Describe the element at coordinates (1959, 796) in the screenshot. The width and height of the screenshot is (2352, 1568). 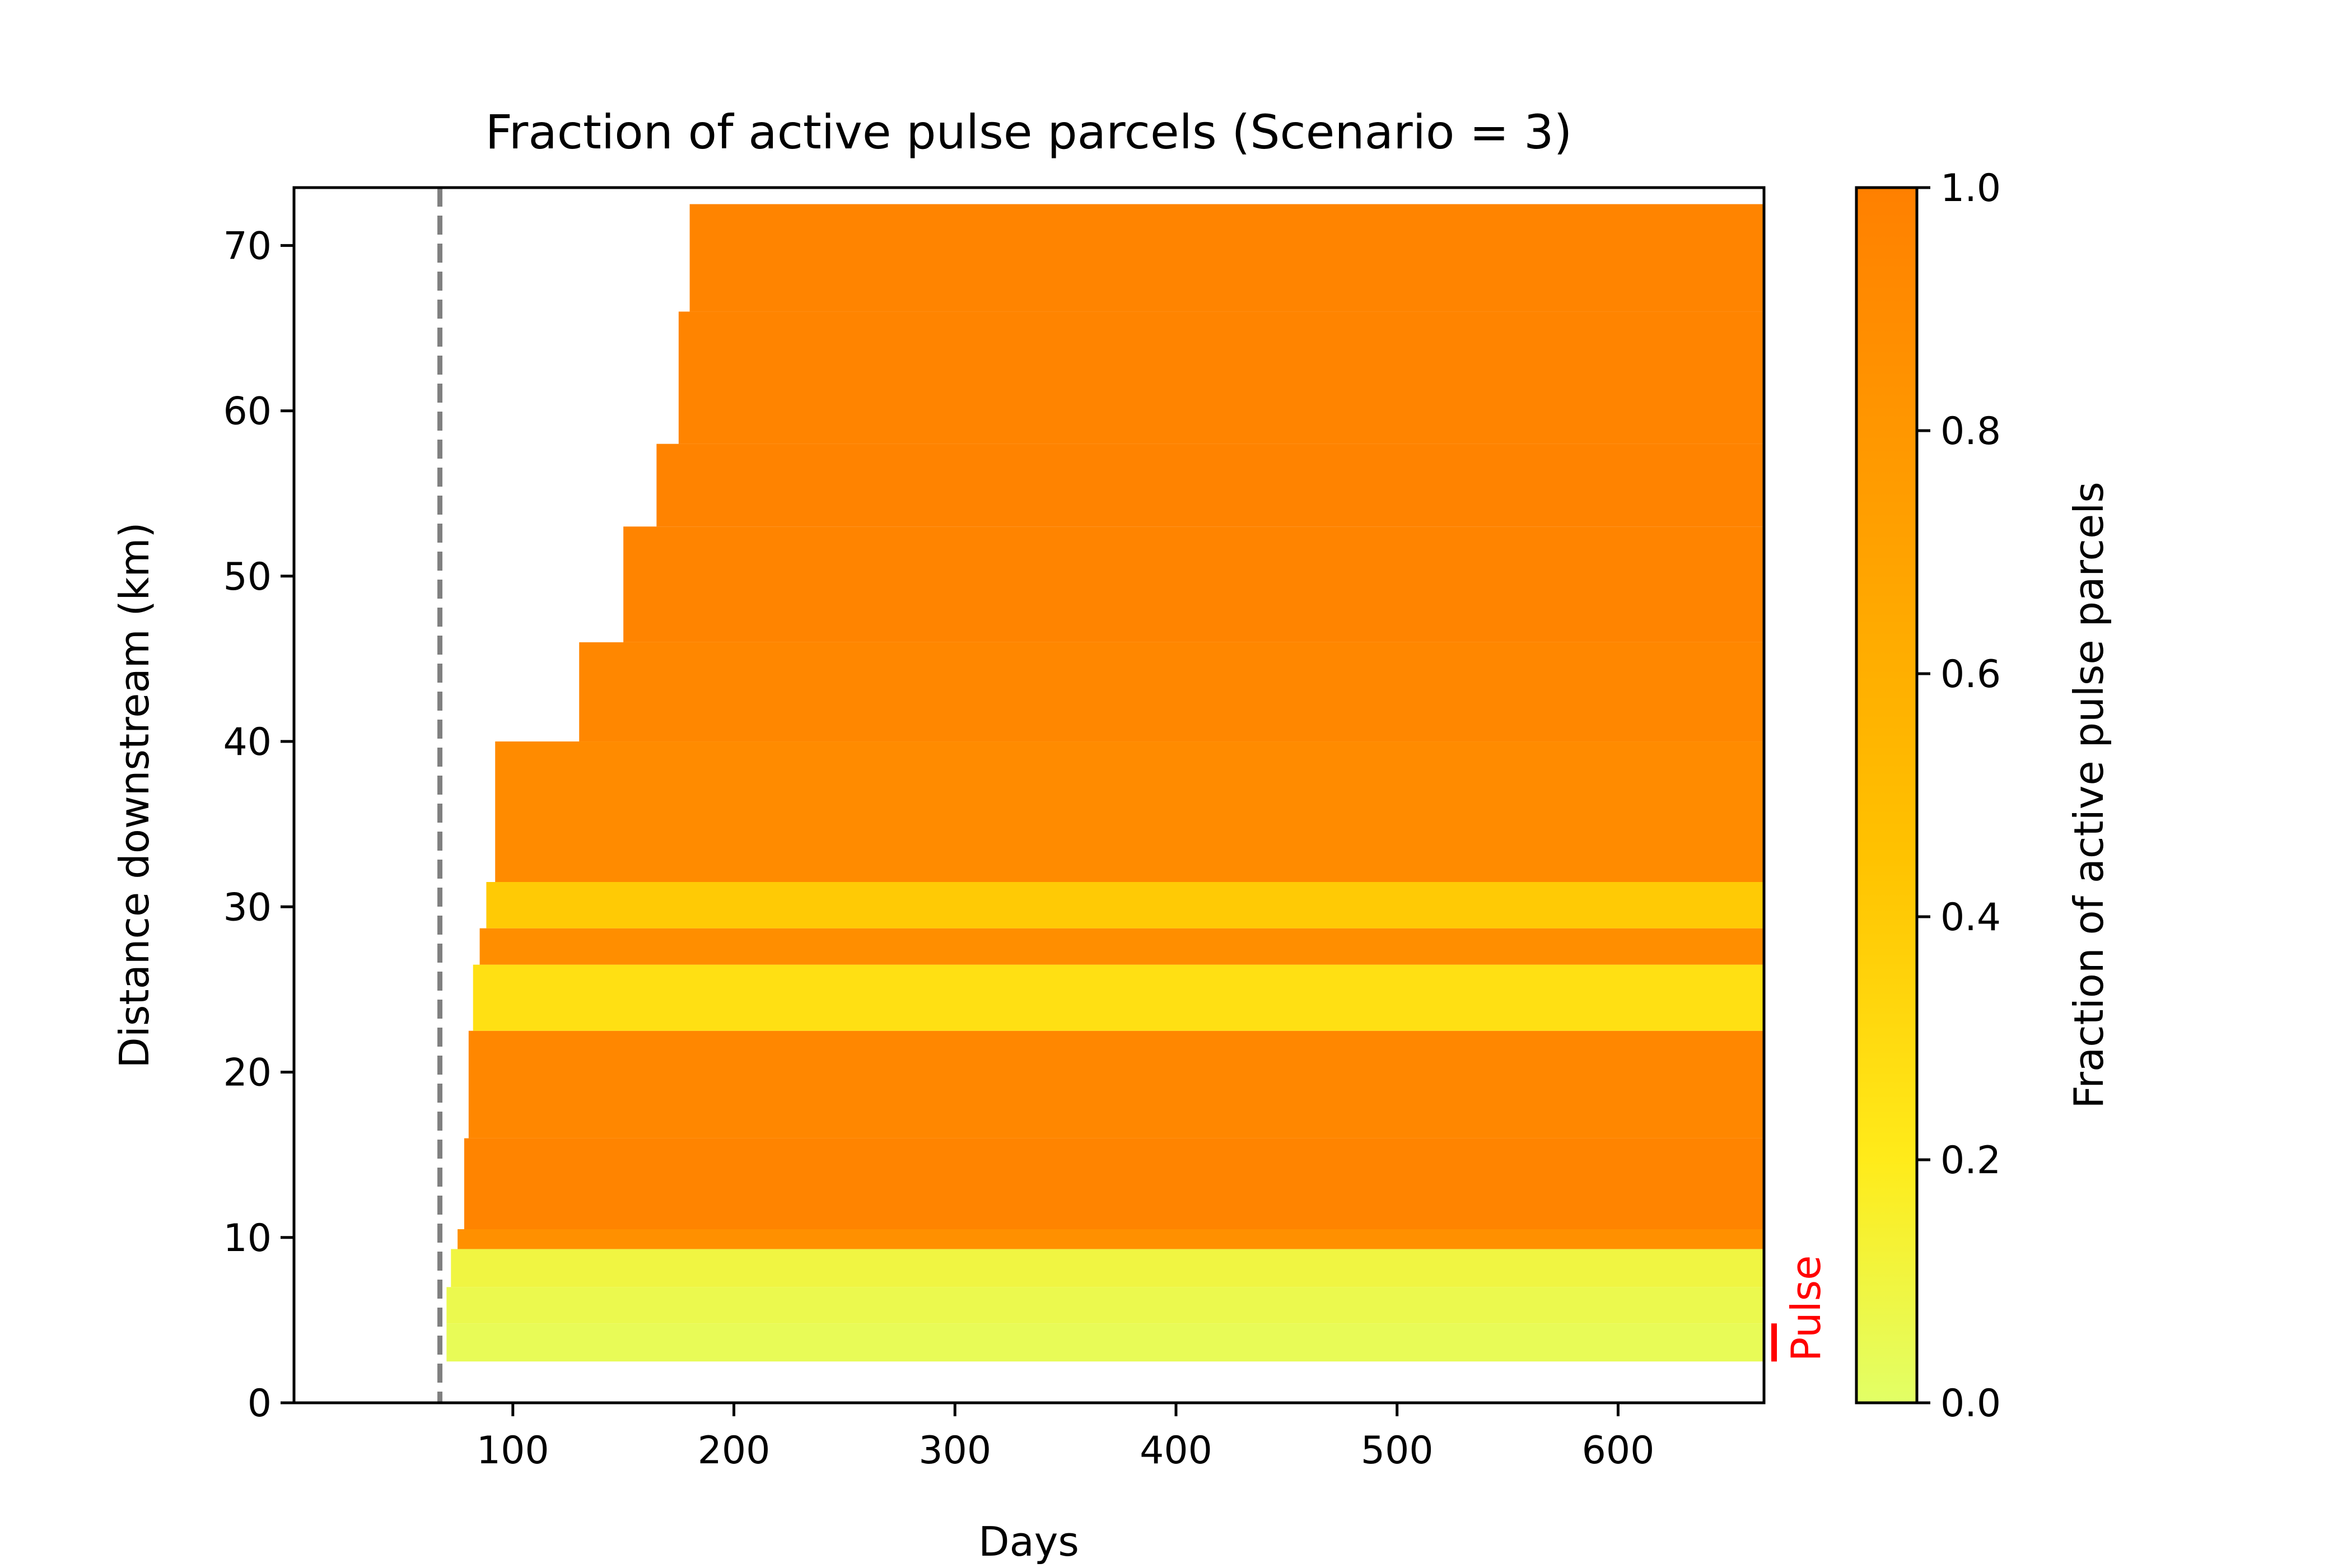
I see `colorbar-axis: 0.0 0.2 0.4 0.6 0.8 1.0` at that location.